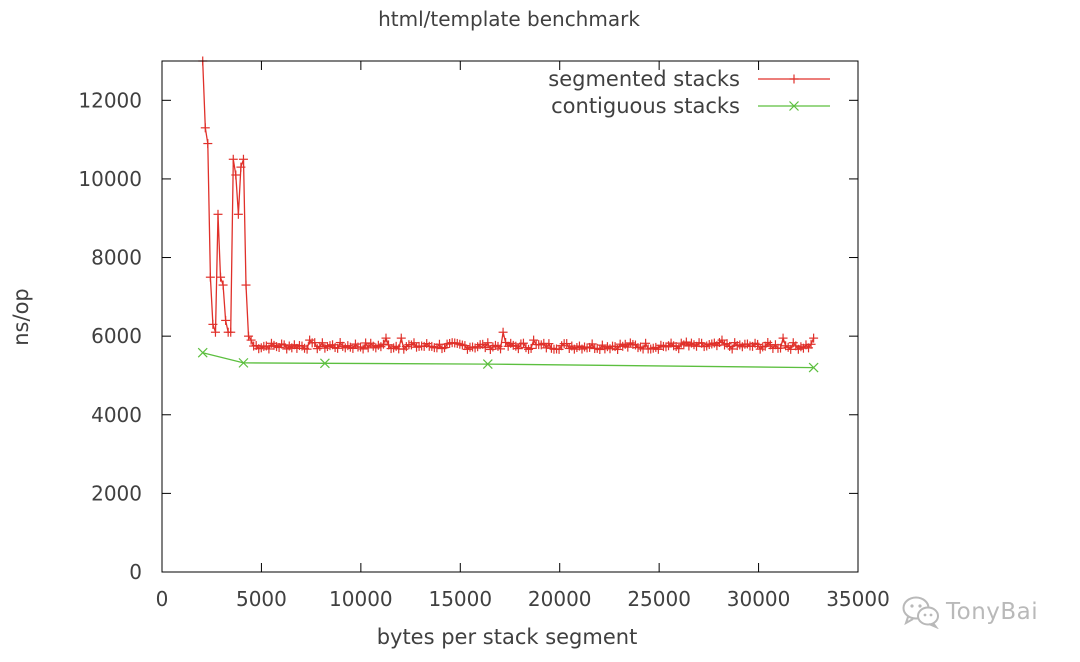 The image size is (1080, 662). What do you see at coordinates (116, 336) in the screenshot?
I see `y-tick-label: 6000` at bounding box center [116, 336].